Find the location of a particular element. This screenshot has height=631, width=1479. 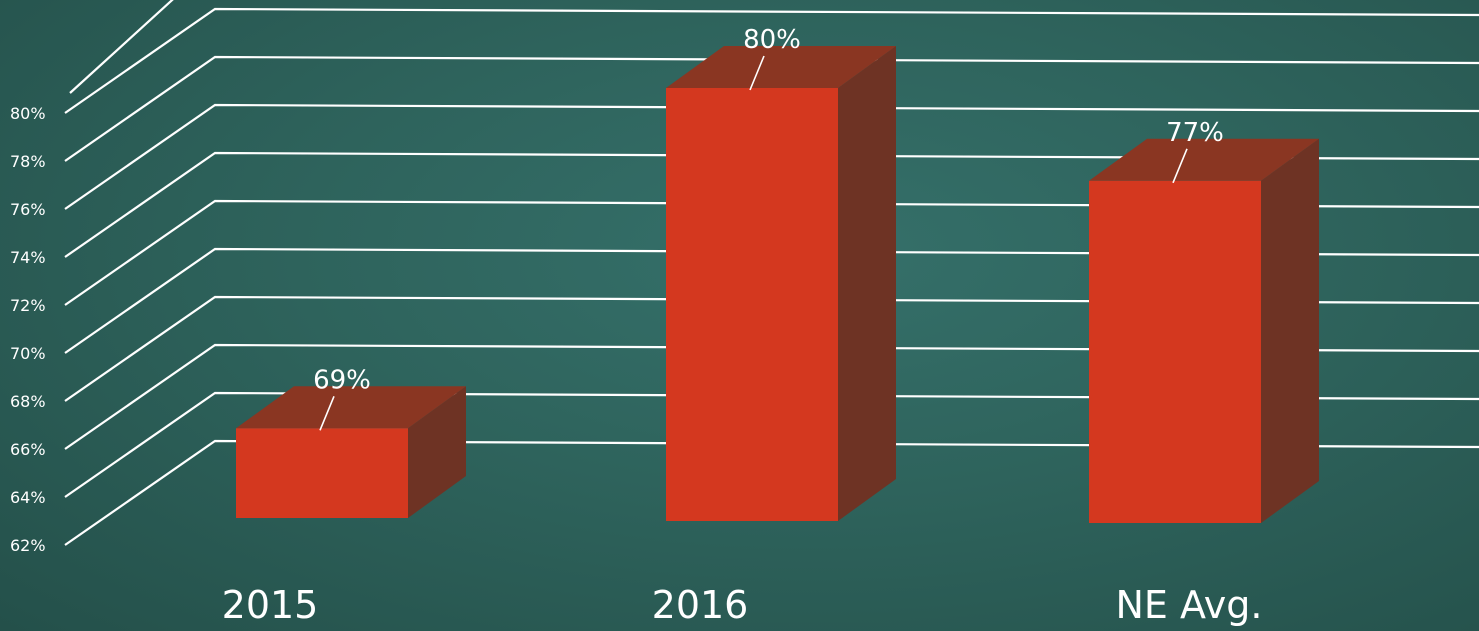

data-label: 69% is located at coordinates (342, 380).